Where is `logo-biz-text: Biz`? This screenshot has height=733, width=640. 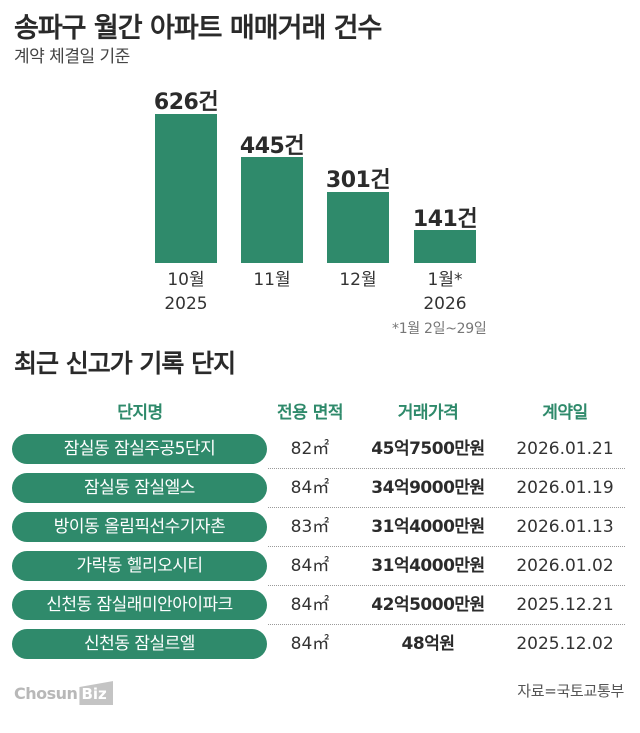
logo-biz-text: Biz is located at coordinates (94, 694).